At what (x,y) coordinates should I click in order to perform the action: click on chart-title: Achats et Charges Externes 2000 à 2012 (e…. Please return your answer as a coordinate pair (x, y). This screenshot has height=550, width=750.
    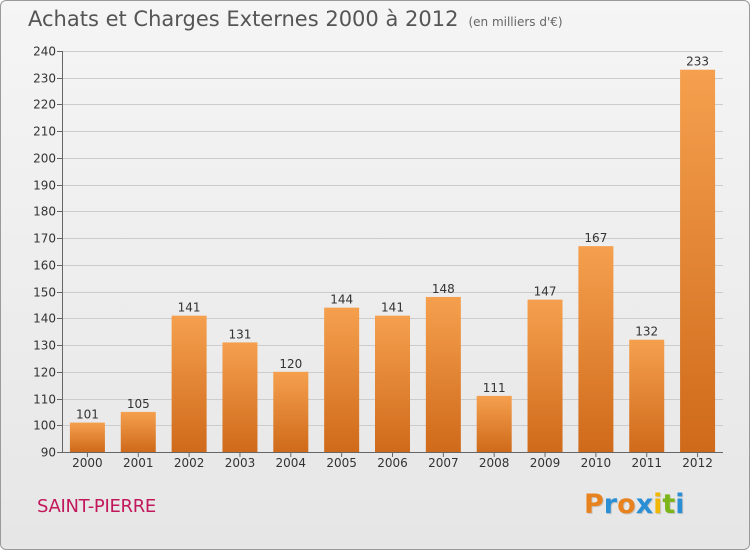
    Looking at the image, I should click on (295, 19).